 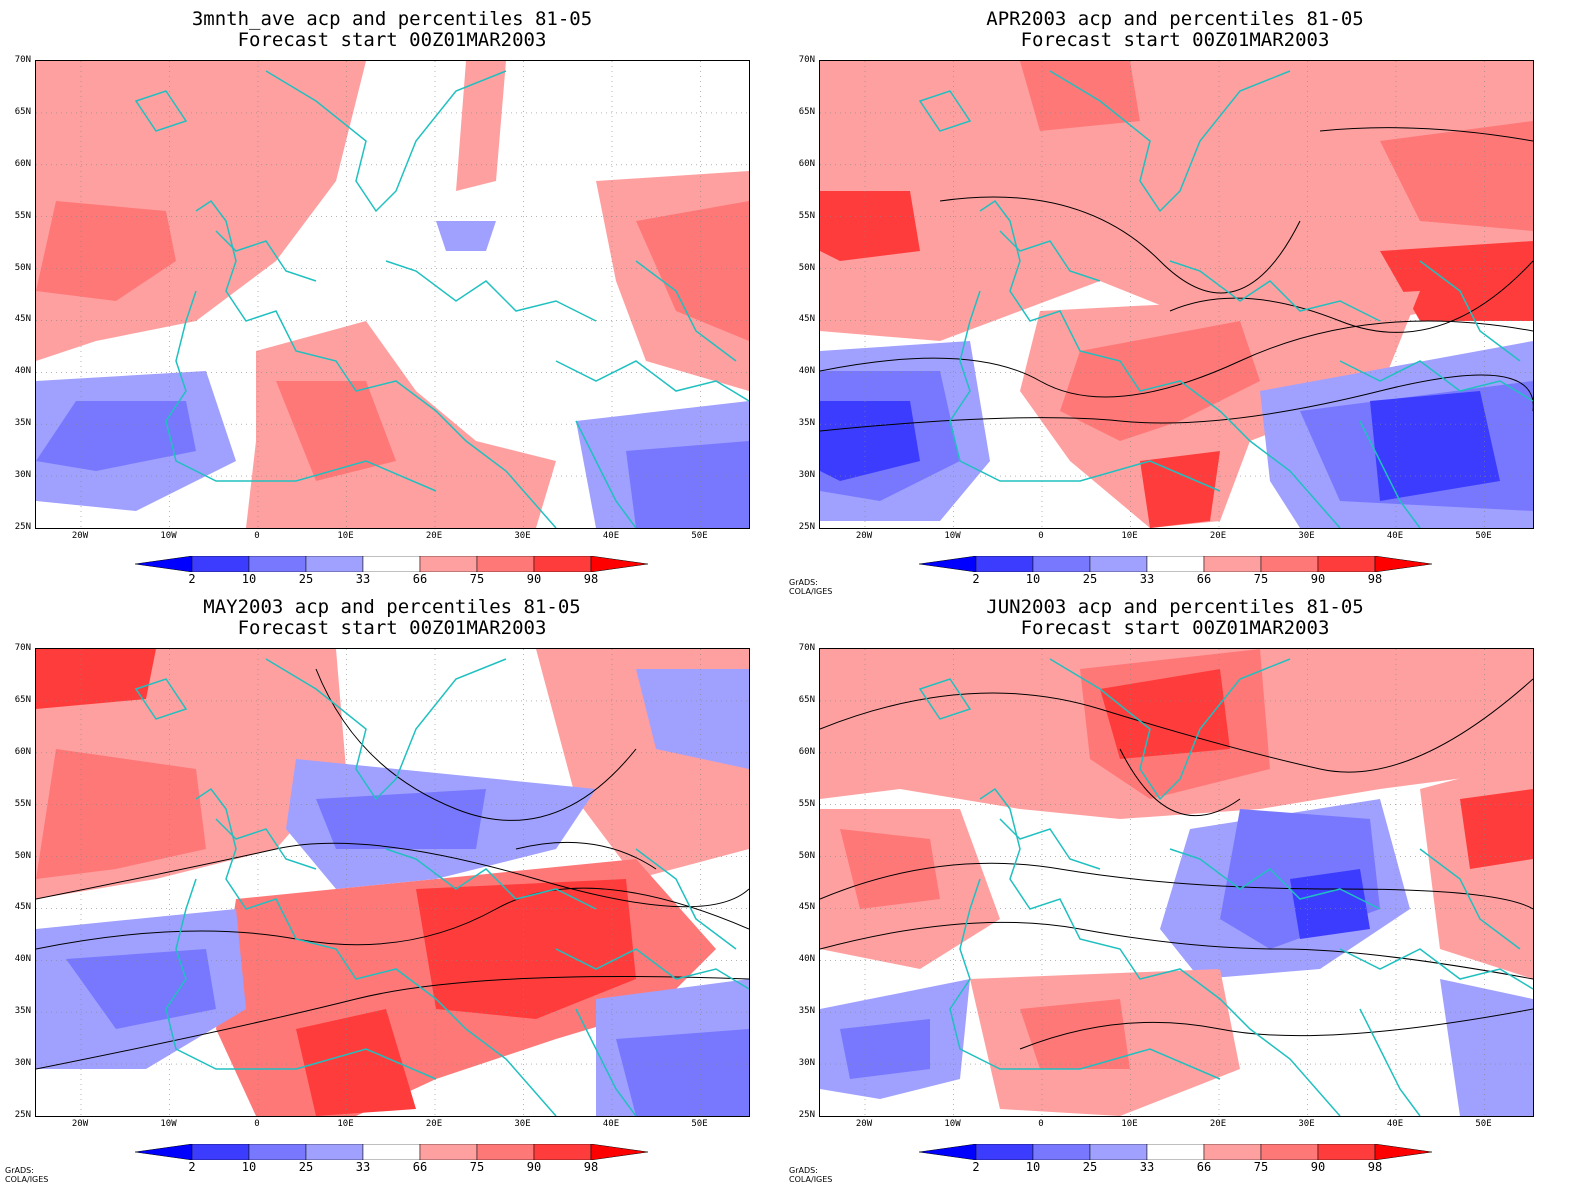 I want to click on colorbar-label: 10, so click(x=249, y=579).